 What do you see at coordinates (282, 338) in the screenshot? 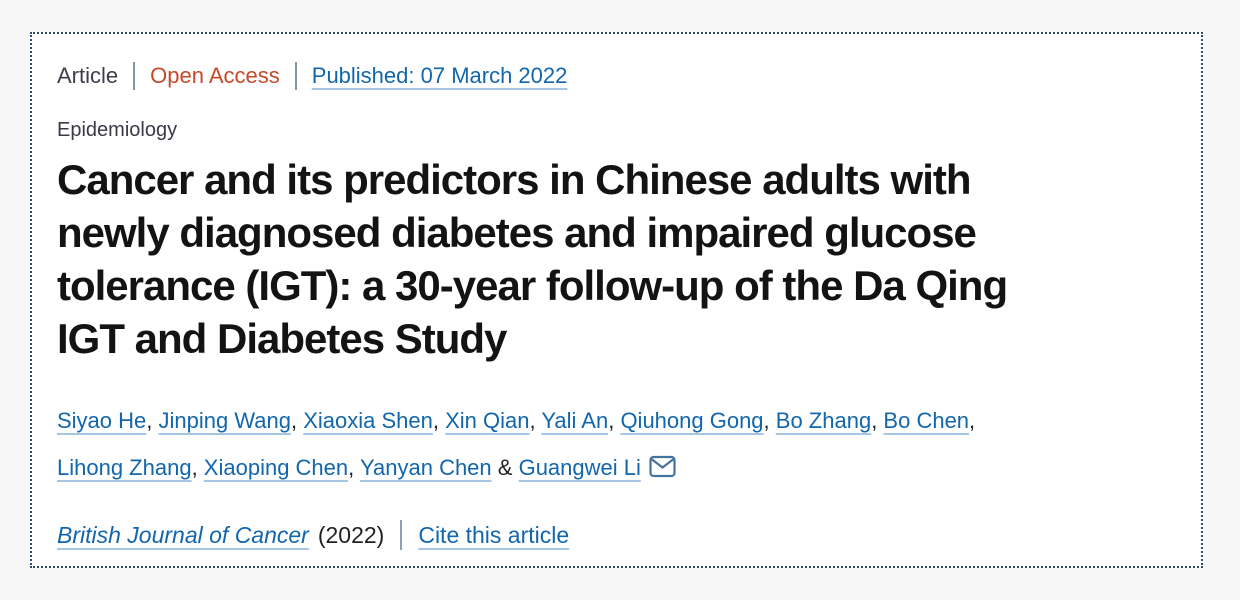
I see `title-line: IGT and Diabetes Study` at bounding box center [282, 338].